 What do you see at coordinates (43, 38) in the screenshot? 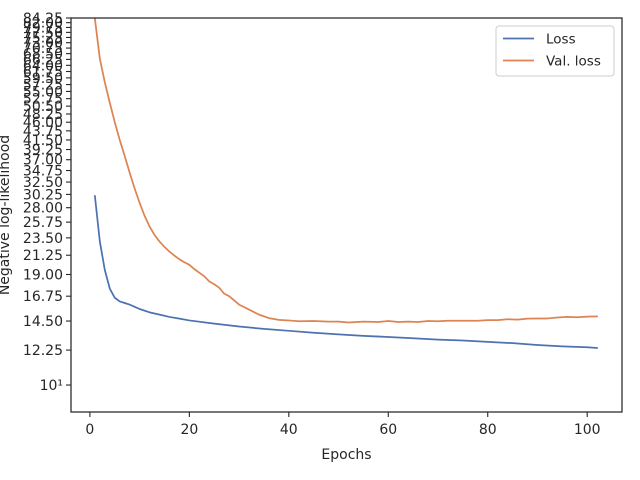
I see `y-tick-label: 75.25` at bounding box center [43, 38].